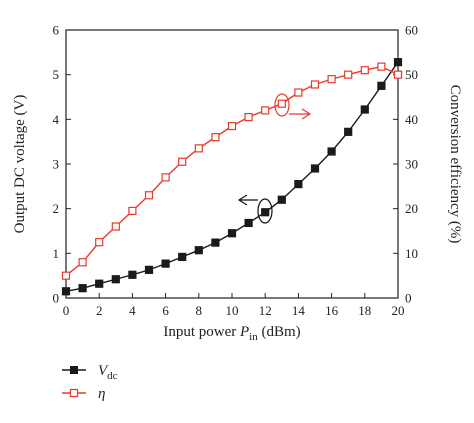 This screenshot has height=423, width=474. I want to click on x-tick-label: 0, so click(66, 310).